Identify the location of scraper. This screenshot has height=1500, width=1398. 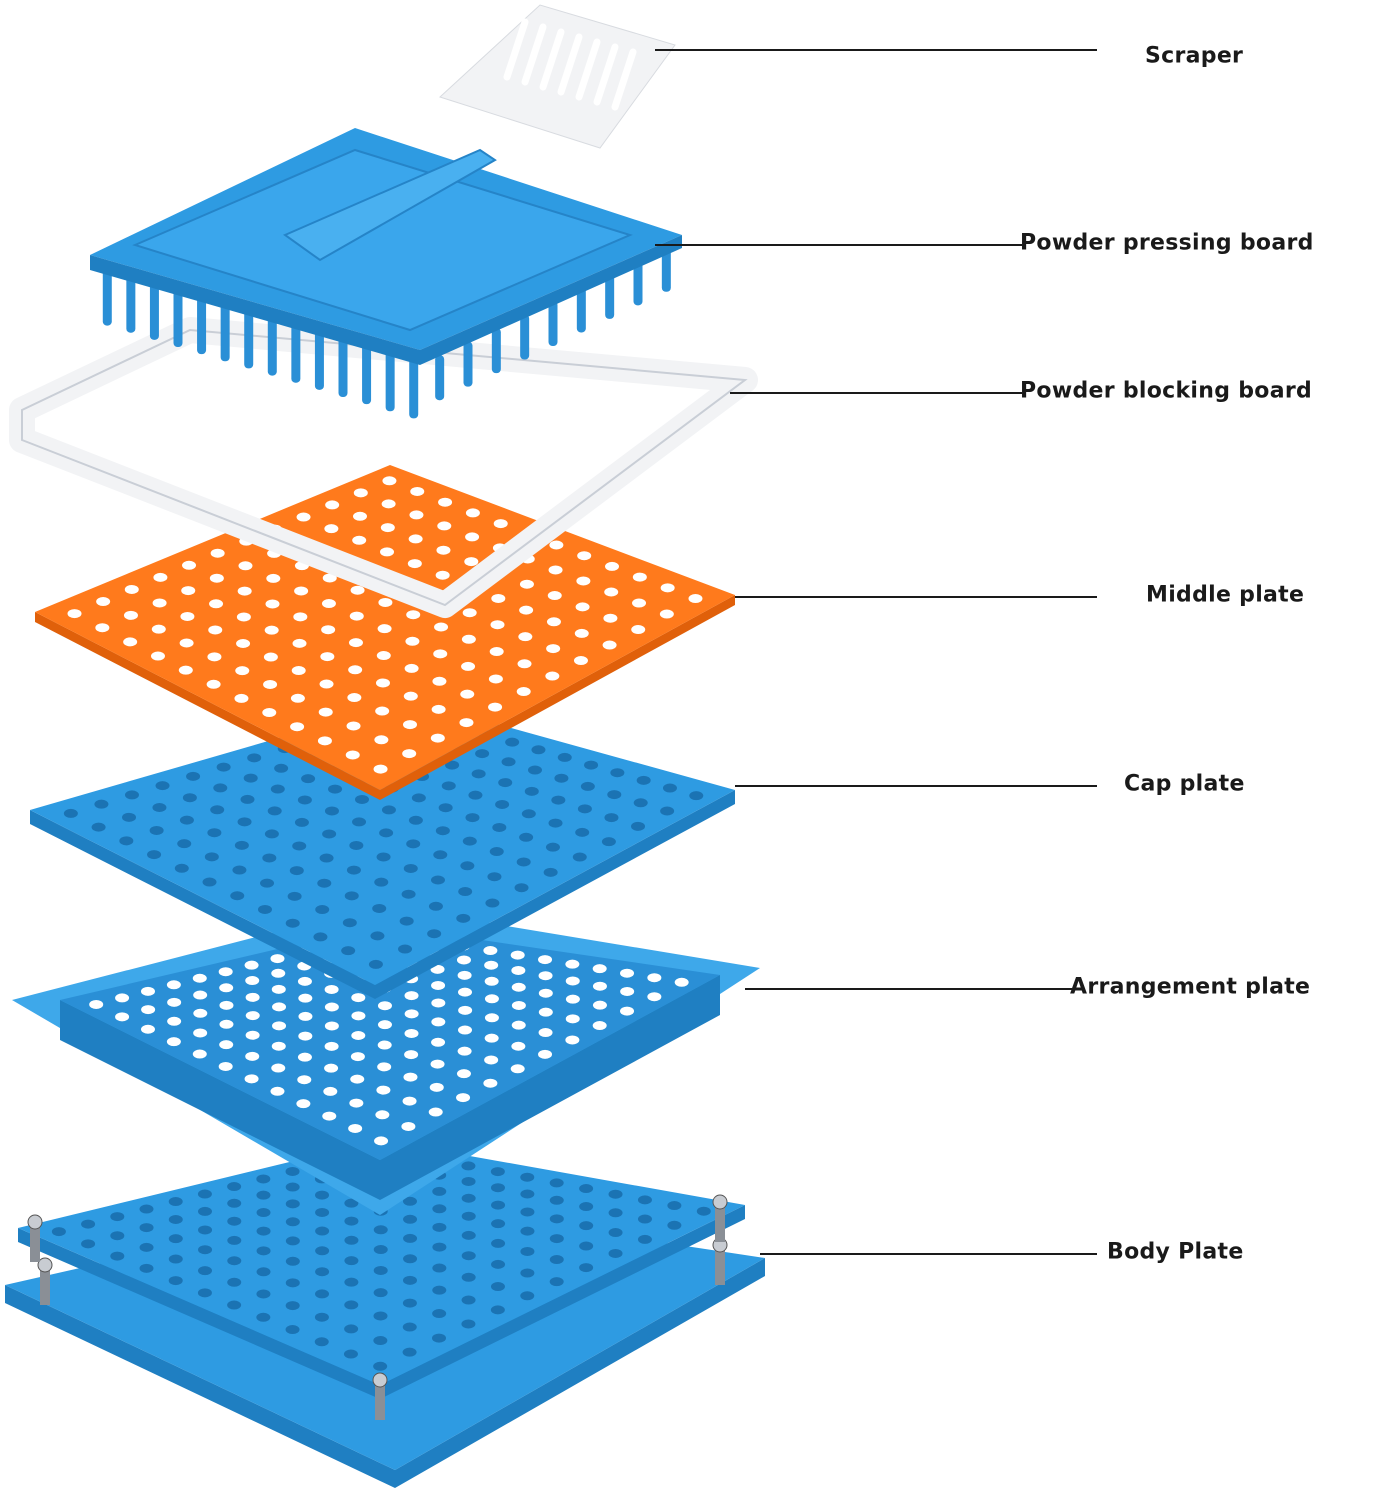
(557, 76).